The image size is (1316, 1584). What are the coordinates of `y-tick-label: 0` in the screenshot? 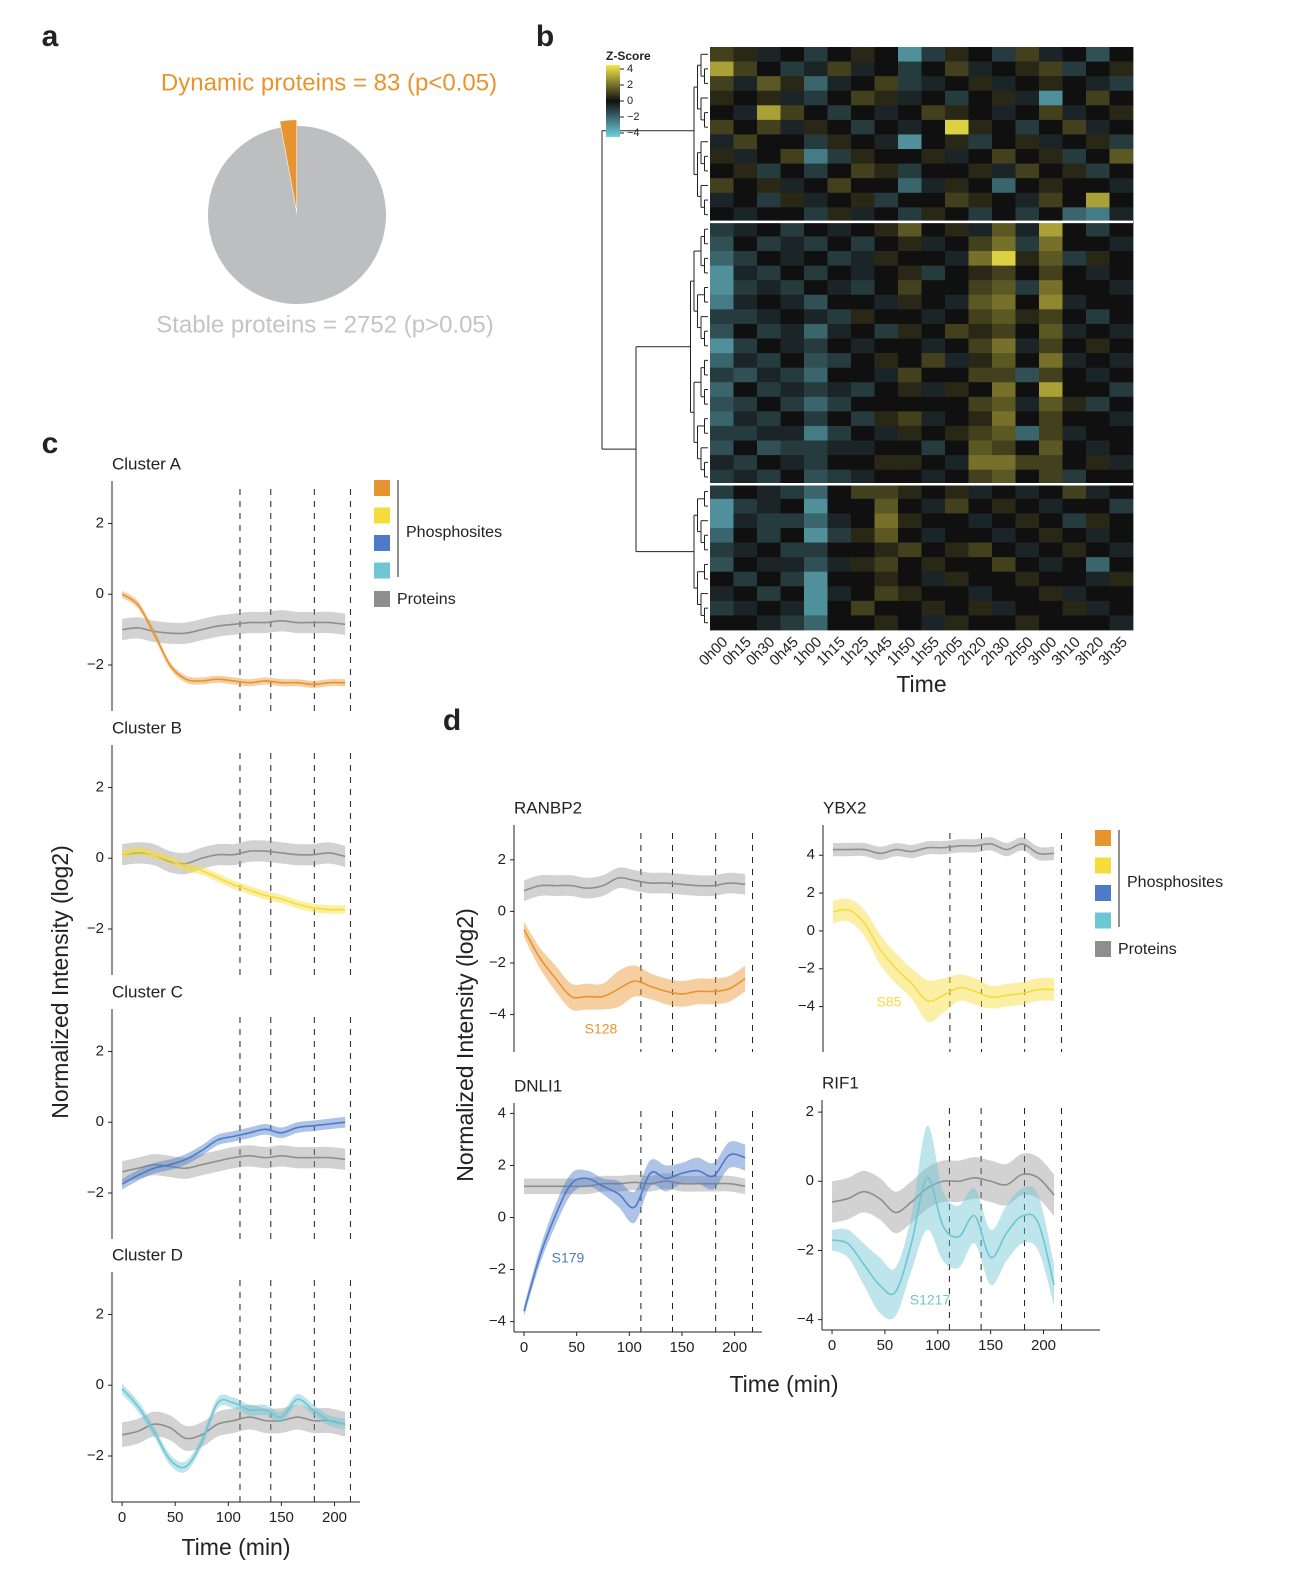 It's located at (502, 910).